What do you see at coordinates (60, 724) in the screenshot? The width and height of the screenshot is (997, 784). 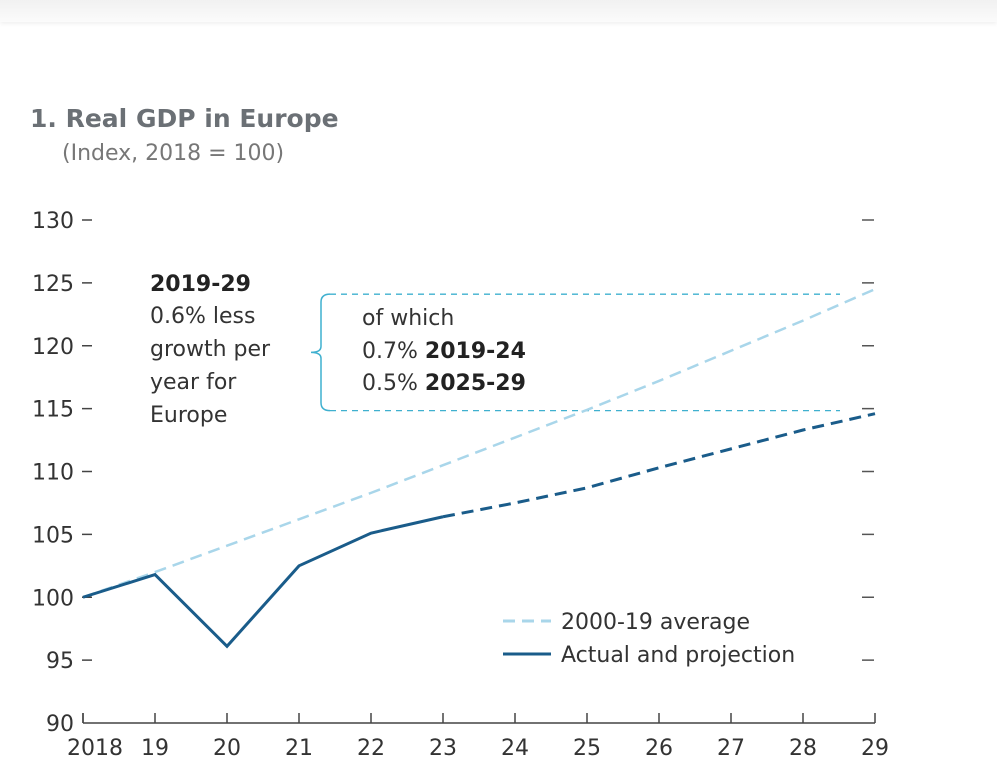 I see `y-tick-label: 90` at bounding box center [60, 724].